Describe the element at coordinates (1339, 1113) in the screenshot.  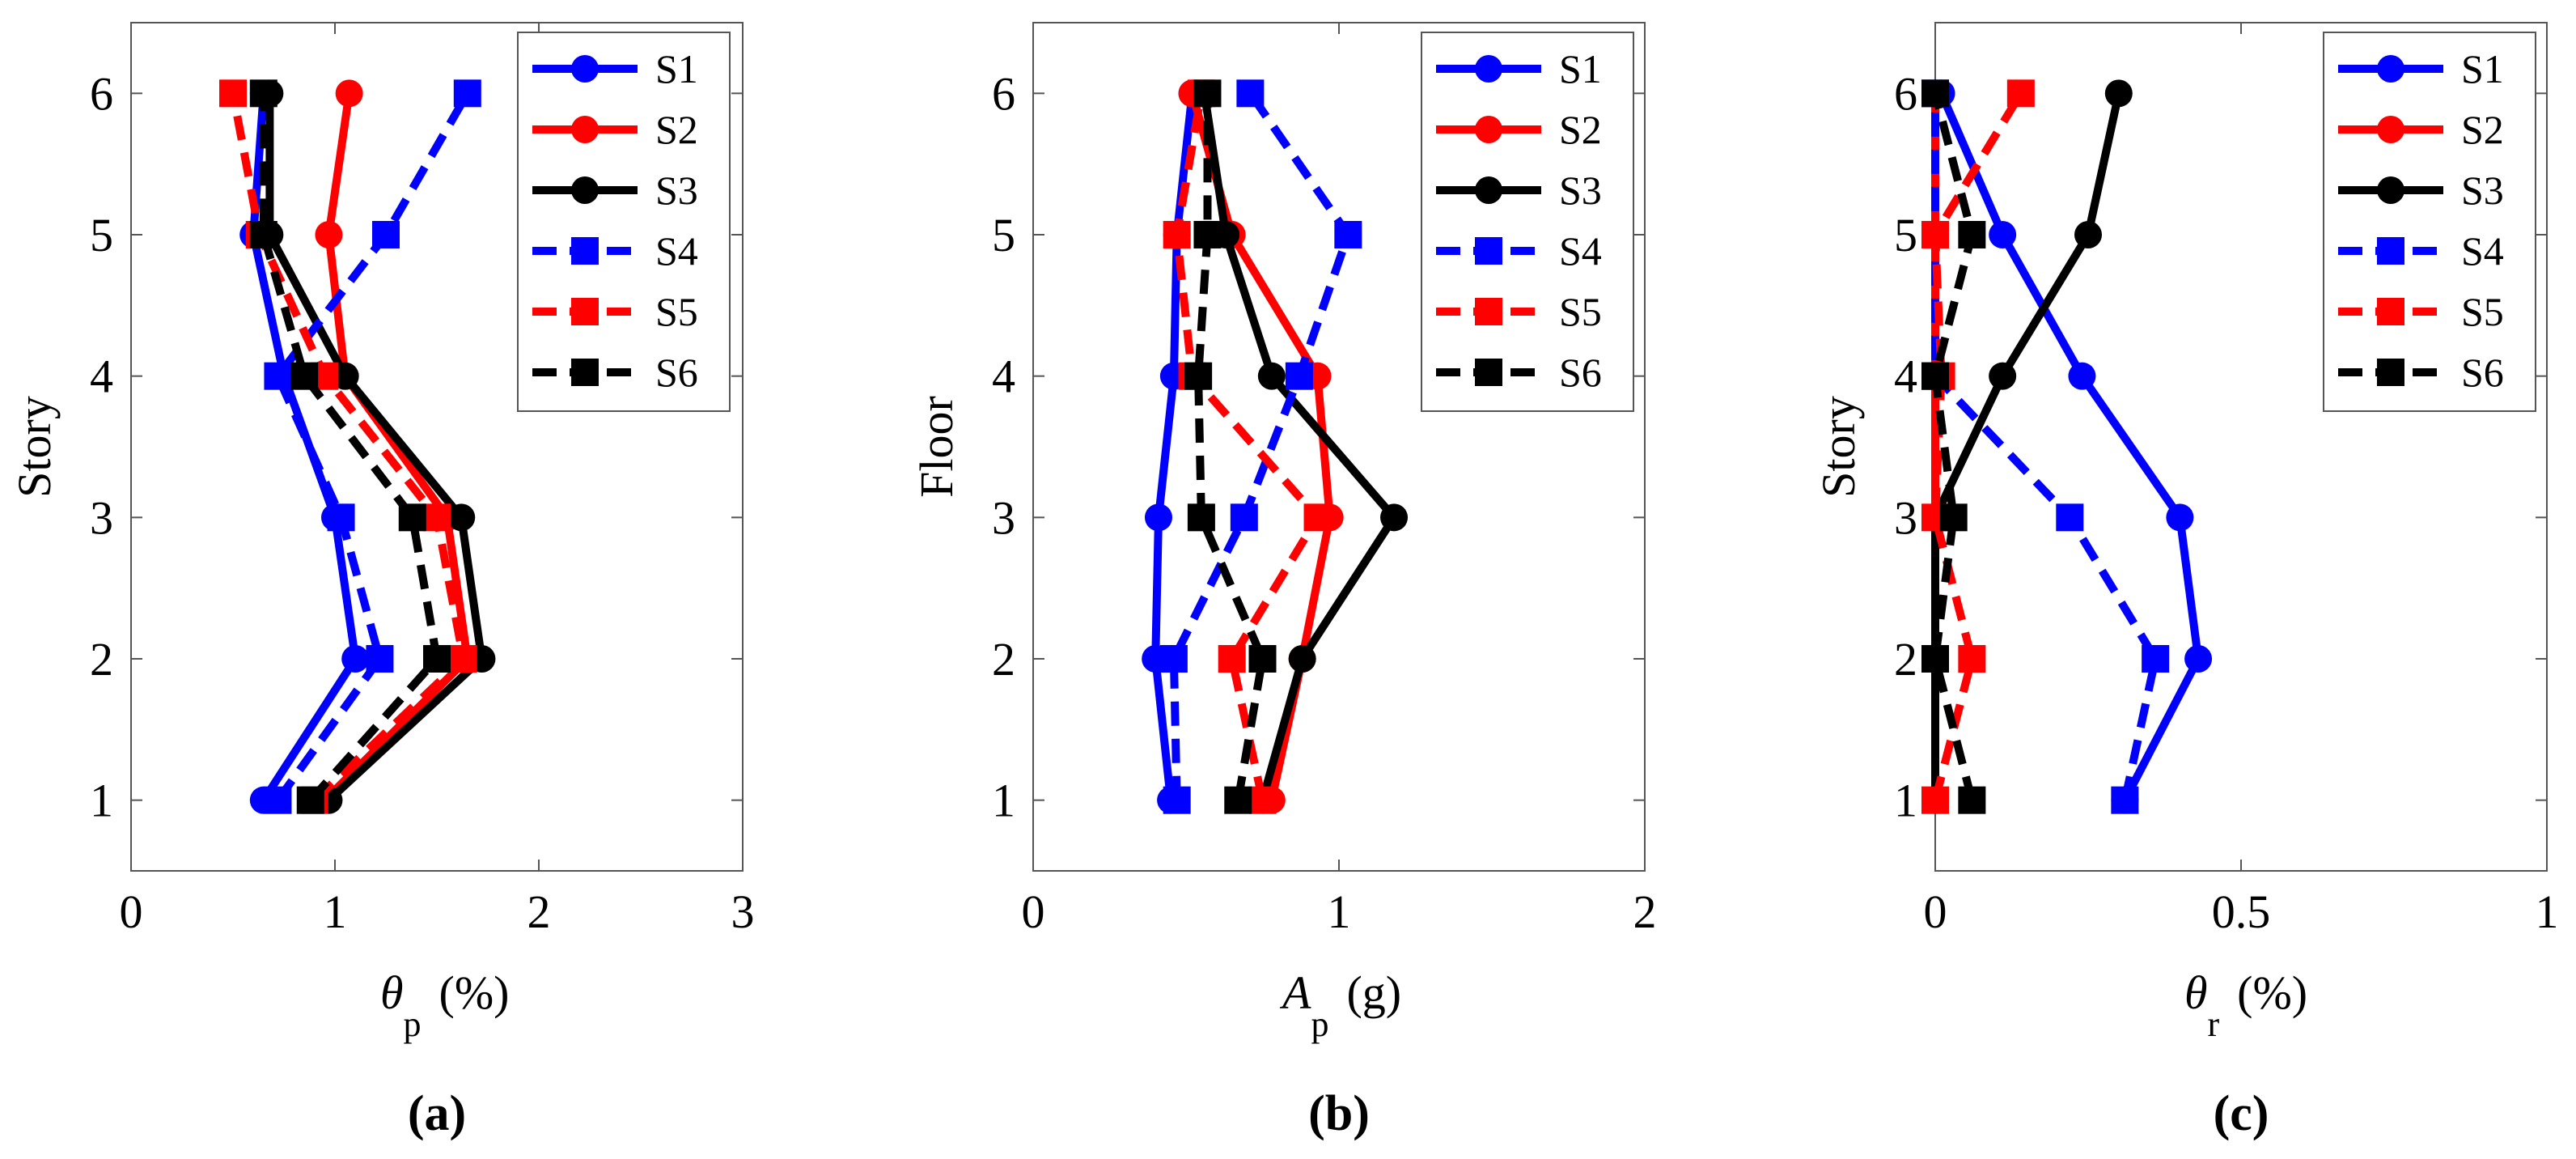
I see `panel-caption: (b)` at that location.